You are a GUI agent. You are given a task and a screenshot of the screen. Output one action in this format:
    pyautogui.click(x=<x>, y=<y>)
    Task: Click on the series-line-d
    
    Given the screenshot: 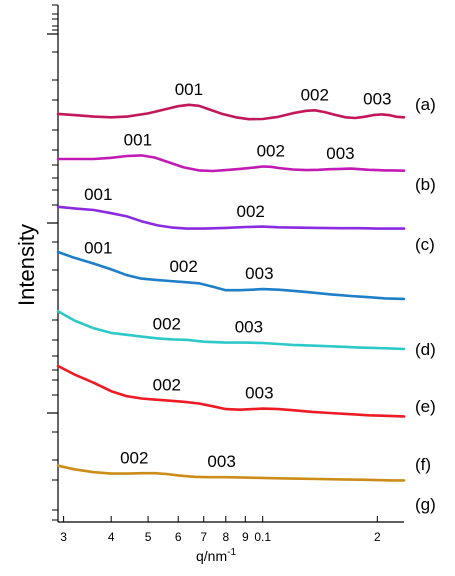 What is the action you would take?
    pyautogui.click(x=231, y=275)
    